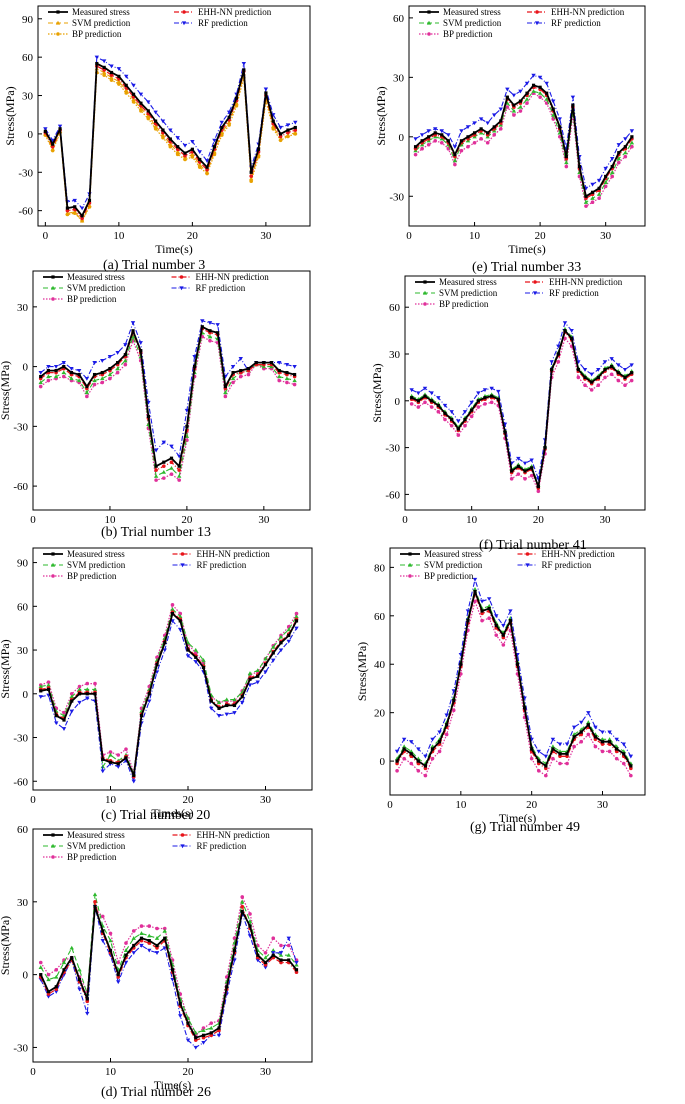  I want to click on x-tick-label: 0, so click(405, 520).